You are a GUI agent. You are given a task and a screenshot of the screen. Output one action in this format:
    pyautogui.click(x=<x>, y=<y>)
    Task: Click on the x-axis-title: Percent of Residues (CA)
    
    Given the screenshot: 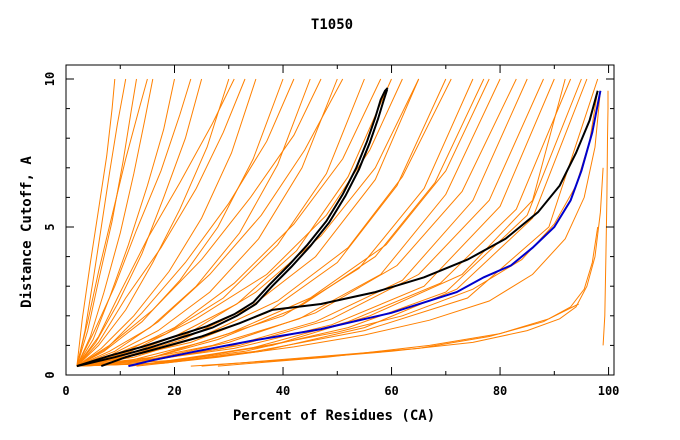 What is the action you would take?
    pyautogui.click(x=334, y=416)
    